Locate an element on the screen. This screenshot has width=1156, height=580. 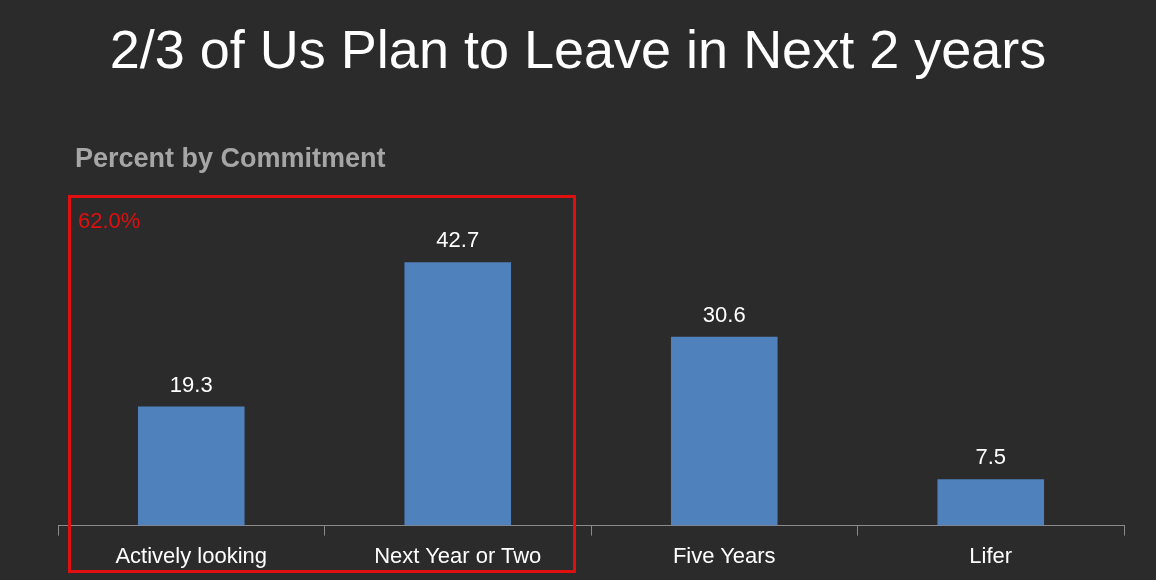
x-tick-label: Five Years is located at coordinates (724, 555).